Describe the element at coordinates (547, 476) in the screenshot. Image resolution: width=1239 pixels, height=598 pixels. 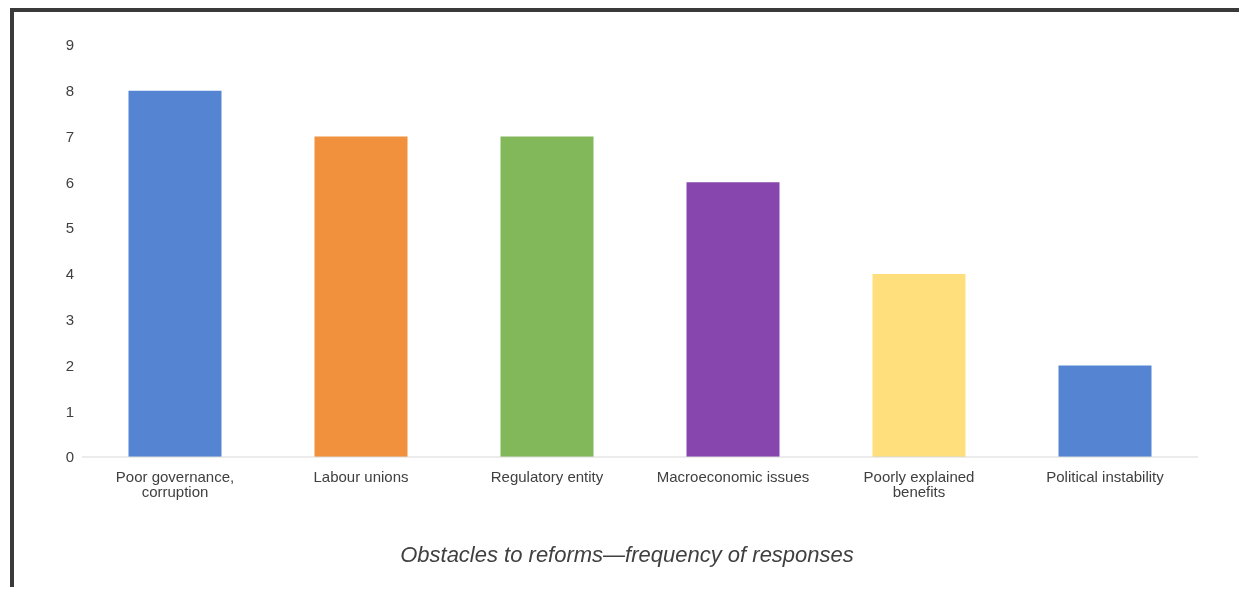
I see `x-tick-label: Regulatory entity` at that location.